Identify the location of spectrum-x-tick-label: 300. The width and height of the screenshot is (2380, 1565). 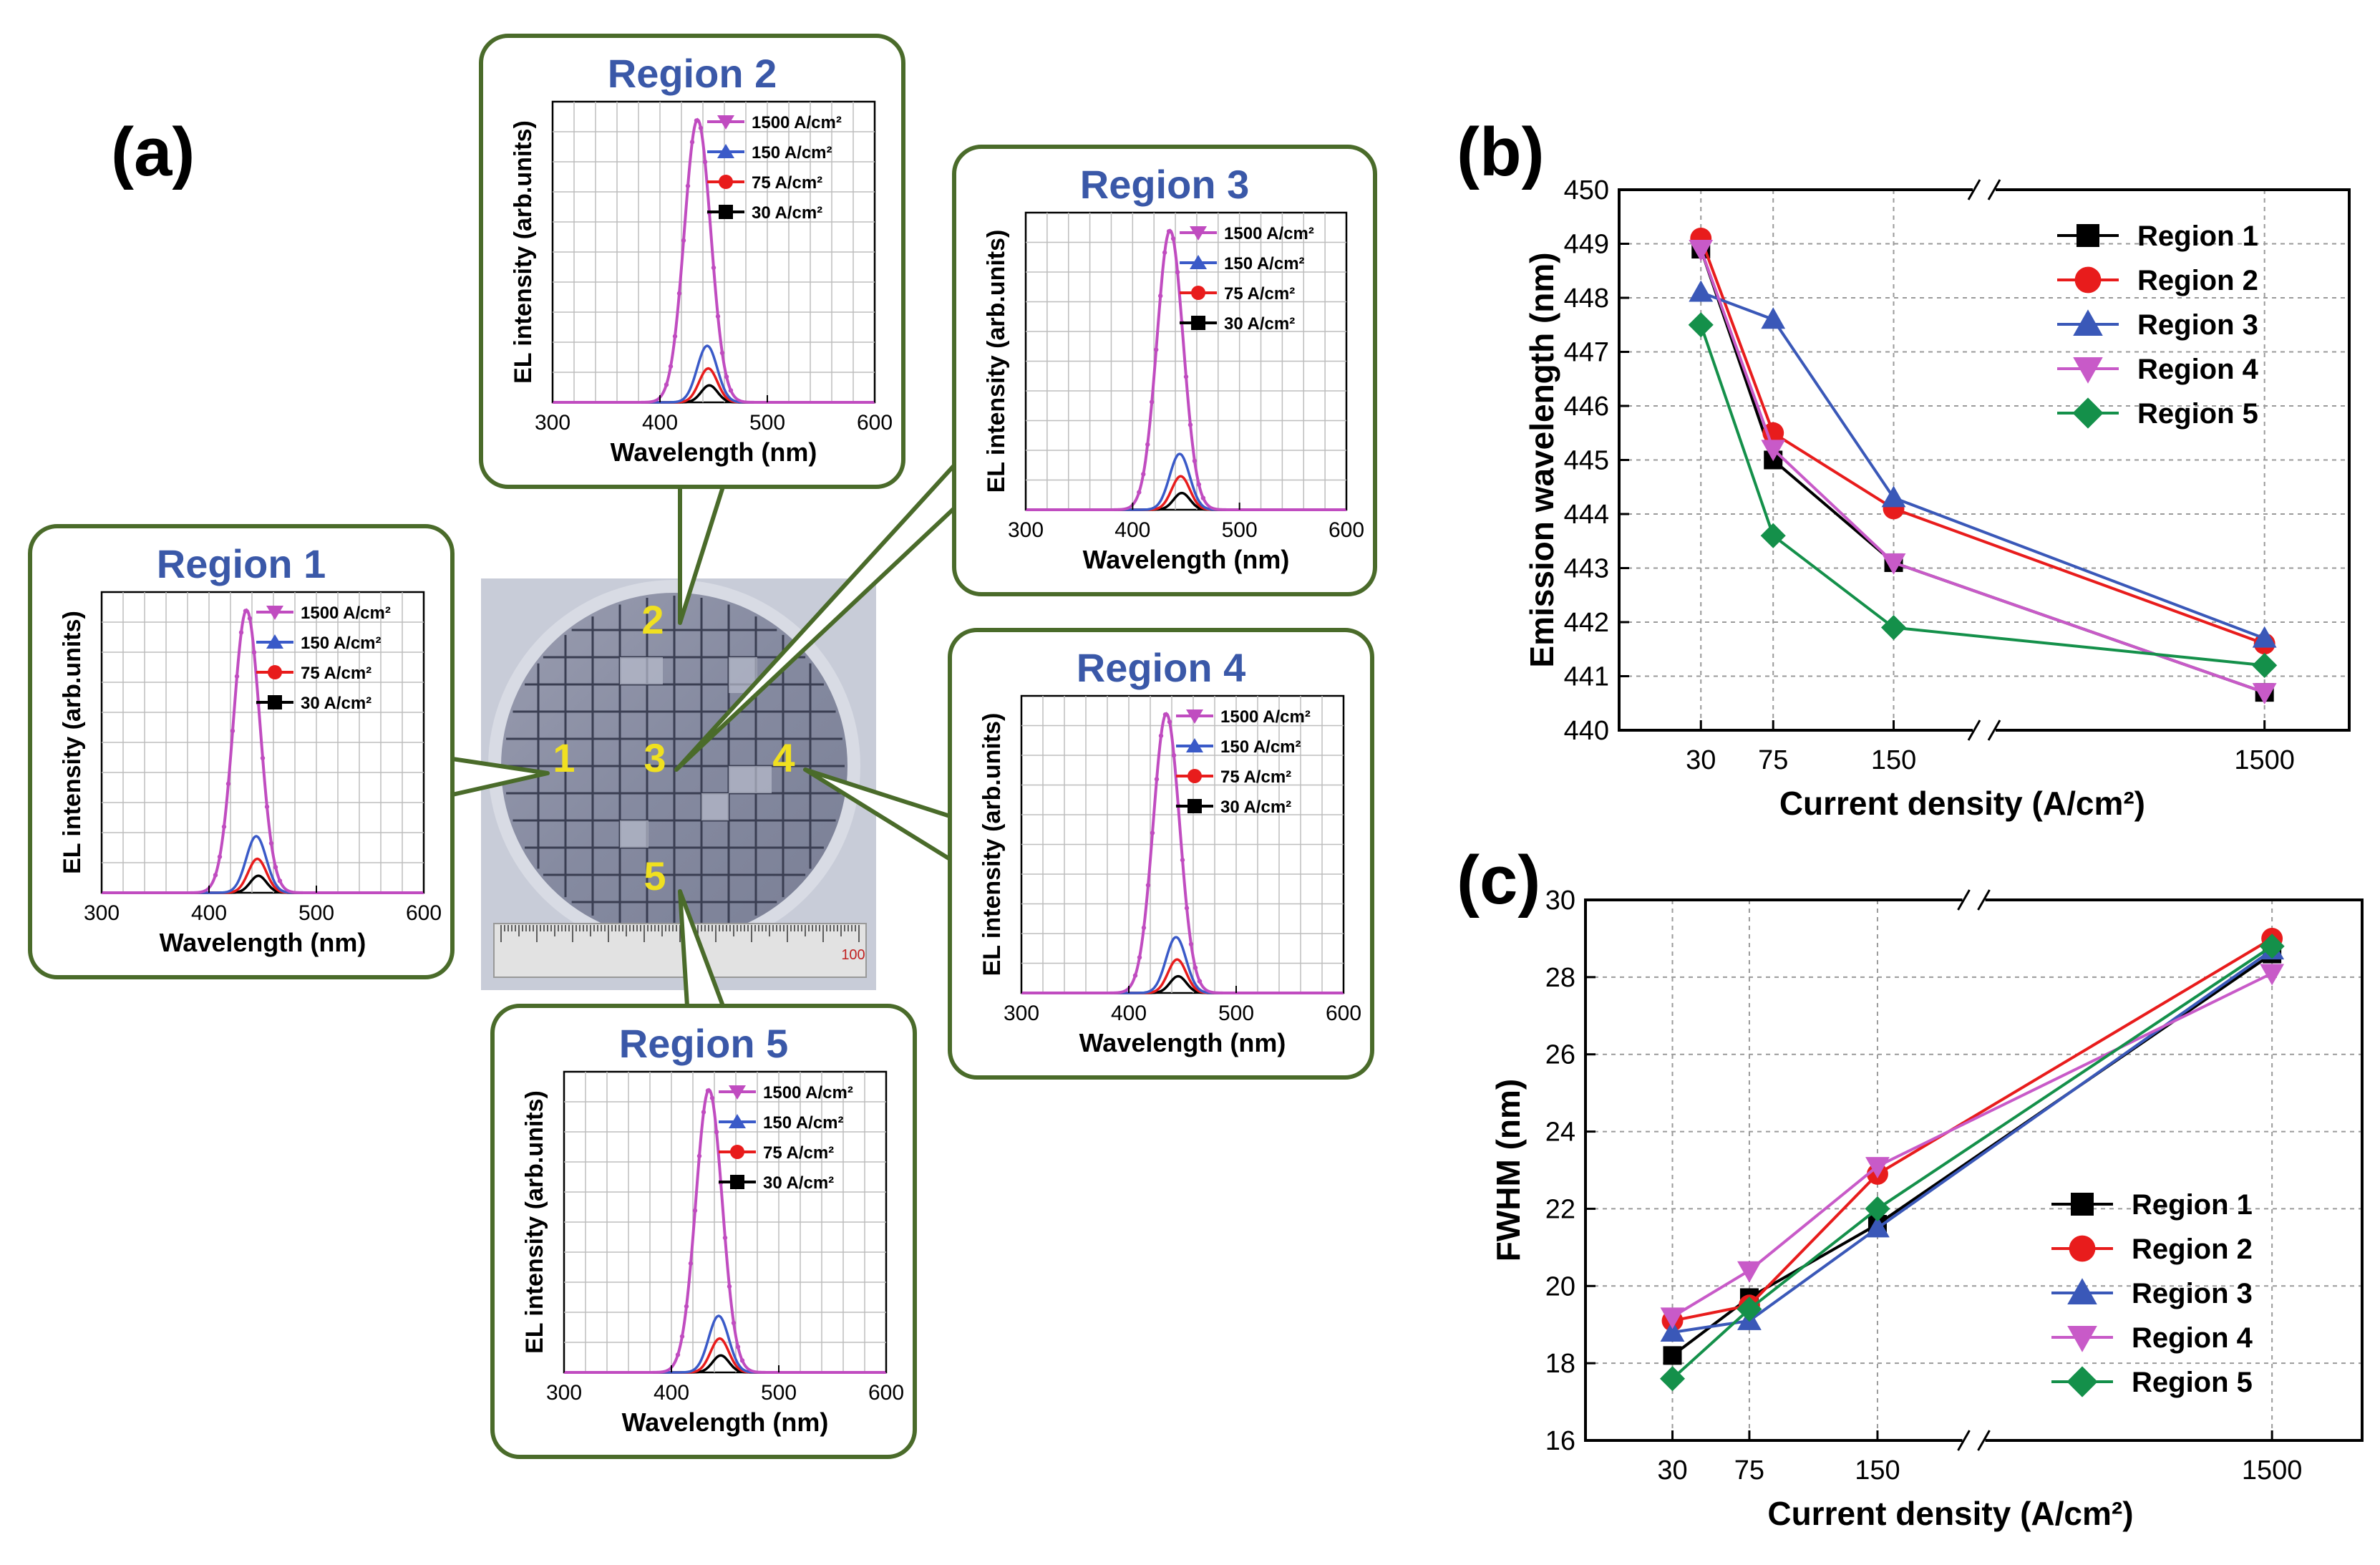
(1026, 530).